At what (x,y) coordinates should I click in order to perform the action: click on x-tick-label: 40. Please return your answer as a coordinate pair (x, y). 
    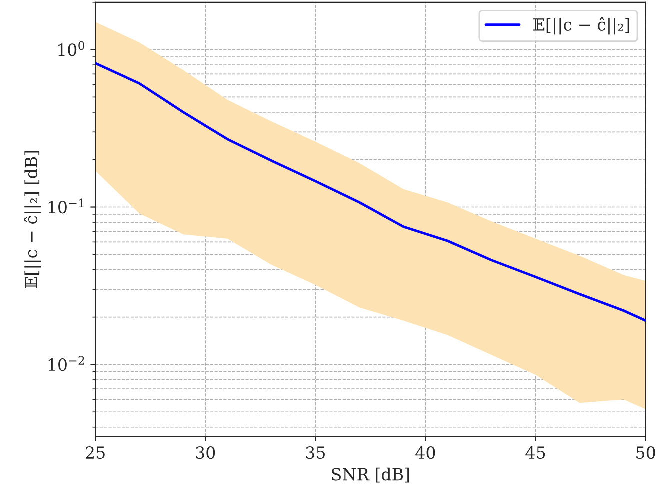
    Looking at the image, I should click on (426, 453).